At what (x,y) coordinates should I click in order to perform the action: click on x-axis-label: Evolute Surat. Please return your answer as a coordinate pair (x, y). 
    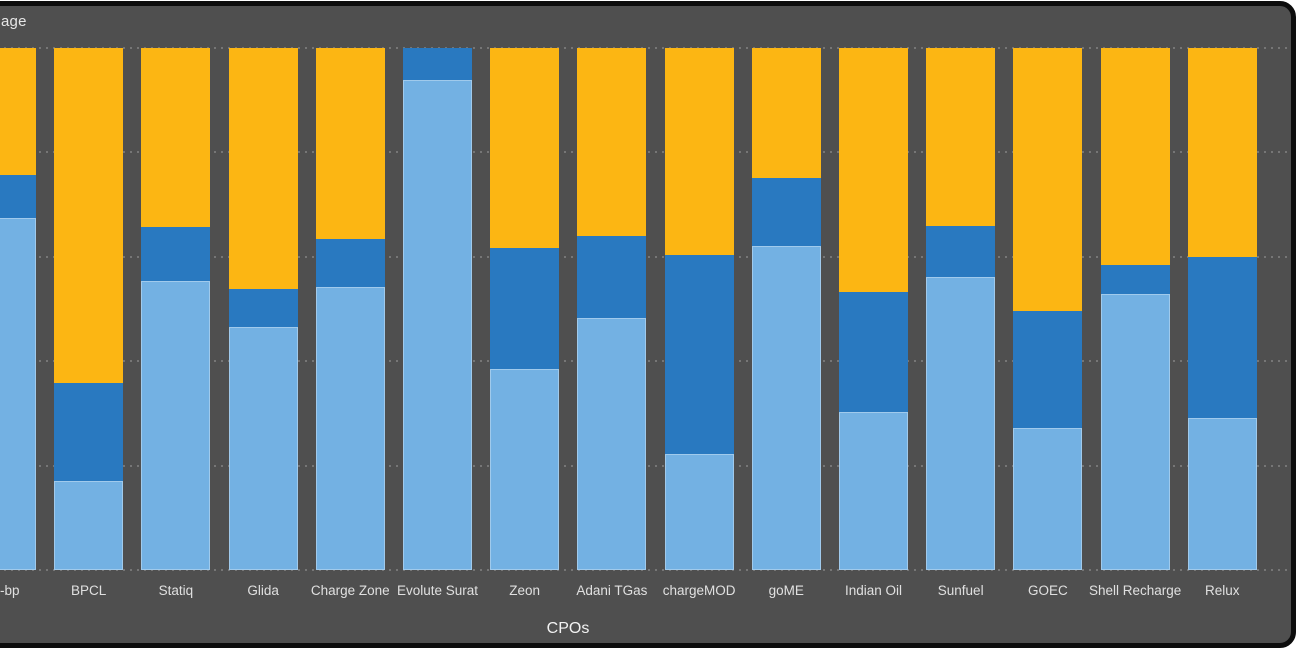
    Looking at the image, I should click on (437, 590).